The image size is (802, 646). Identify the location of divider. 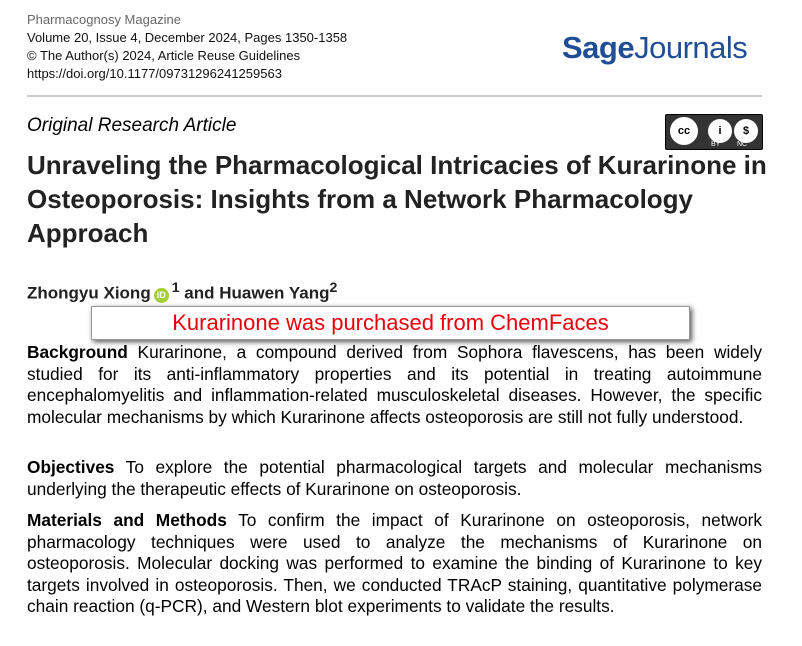
(394, 96).